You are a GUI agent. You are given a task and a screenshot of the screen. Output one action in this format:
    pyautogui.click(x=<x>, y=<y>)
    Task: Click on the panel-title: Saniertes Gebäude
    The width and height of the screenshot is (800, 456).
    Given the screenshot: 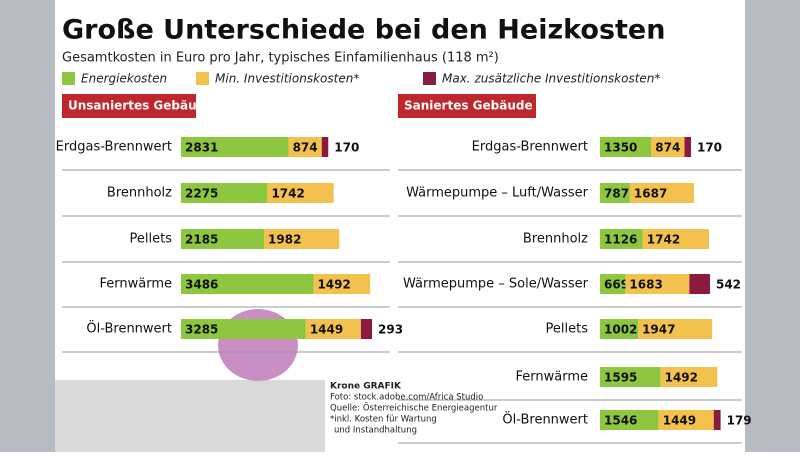 What is the action you would take?
    pyautogui.click(x=468, y=106)
    